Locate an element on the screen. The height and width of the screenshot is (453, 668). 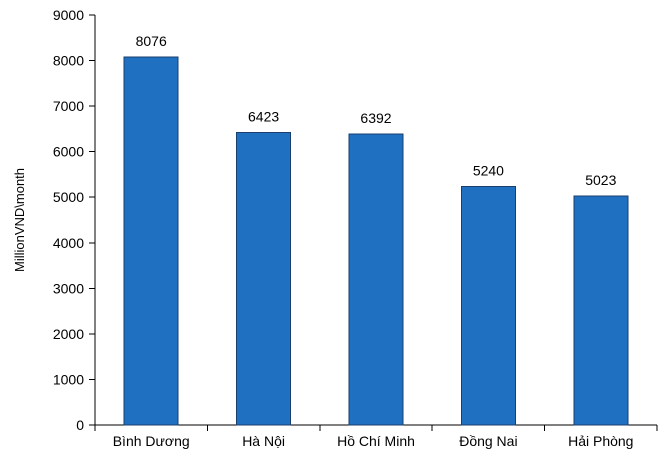
bar-value-label: 5240 is located at coordinates (488, 170).